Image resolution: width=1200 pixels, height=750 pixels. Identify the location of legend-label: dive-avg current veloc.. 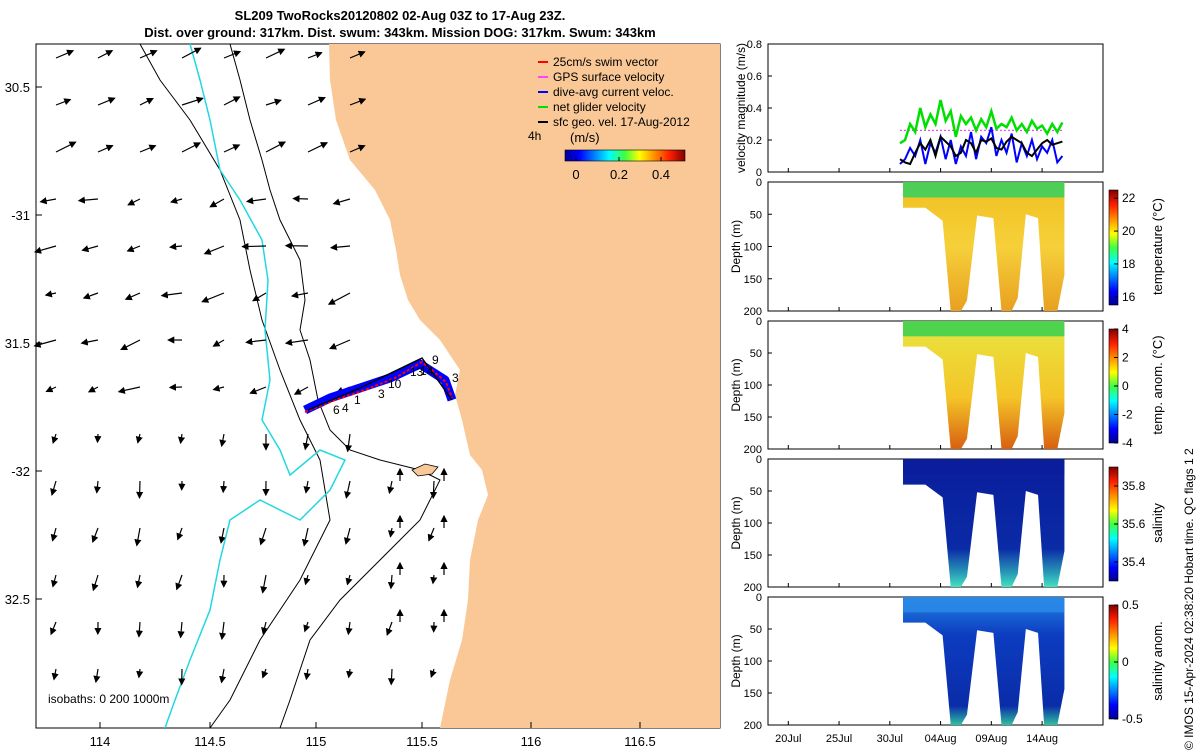
(613, 92).